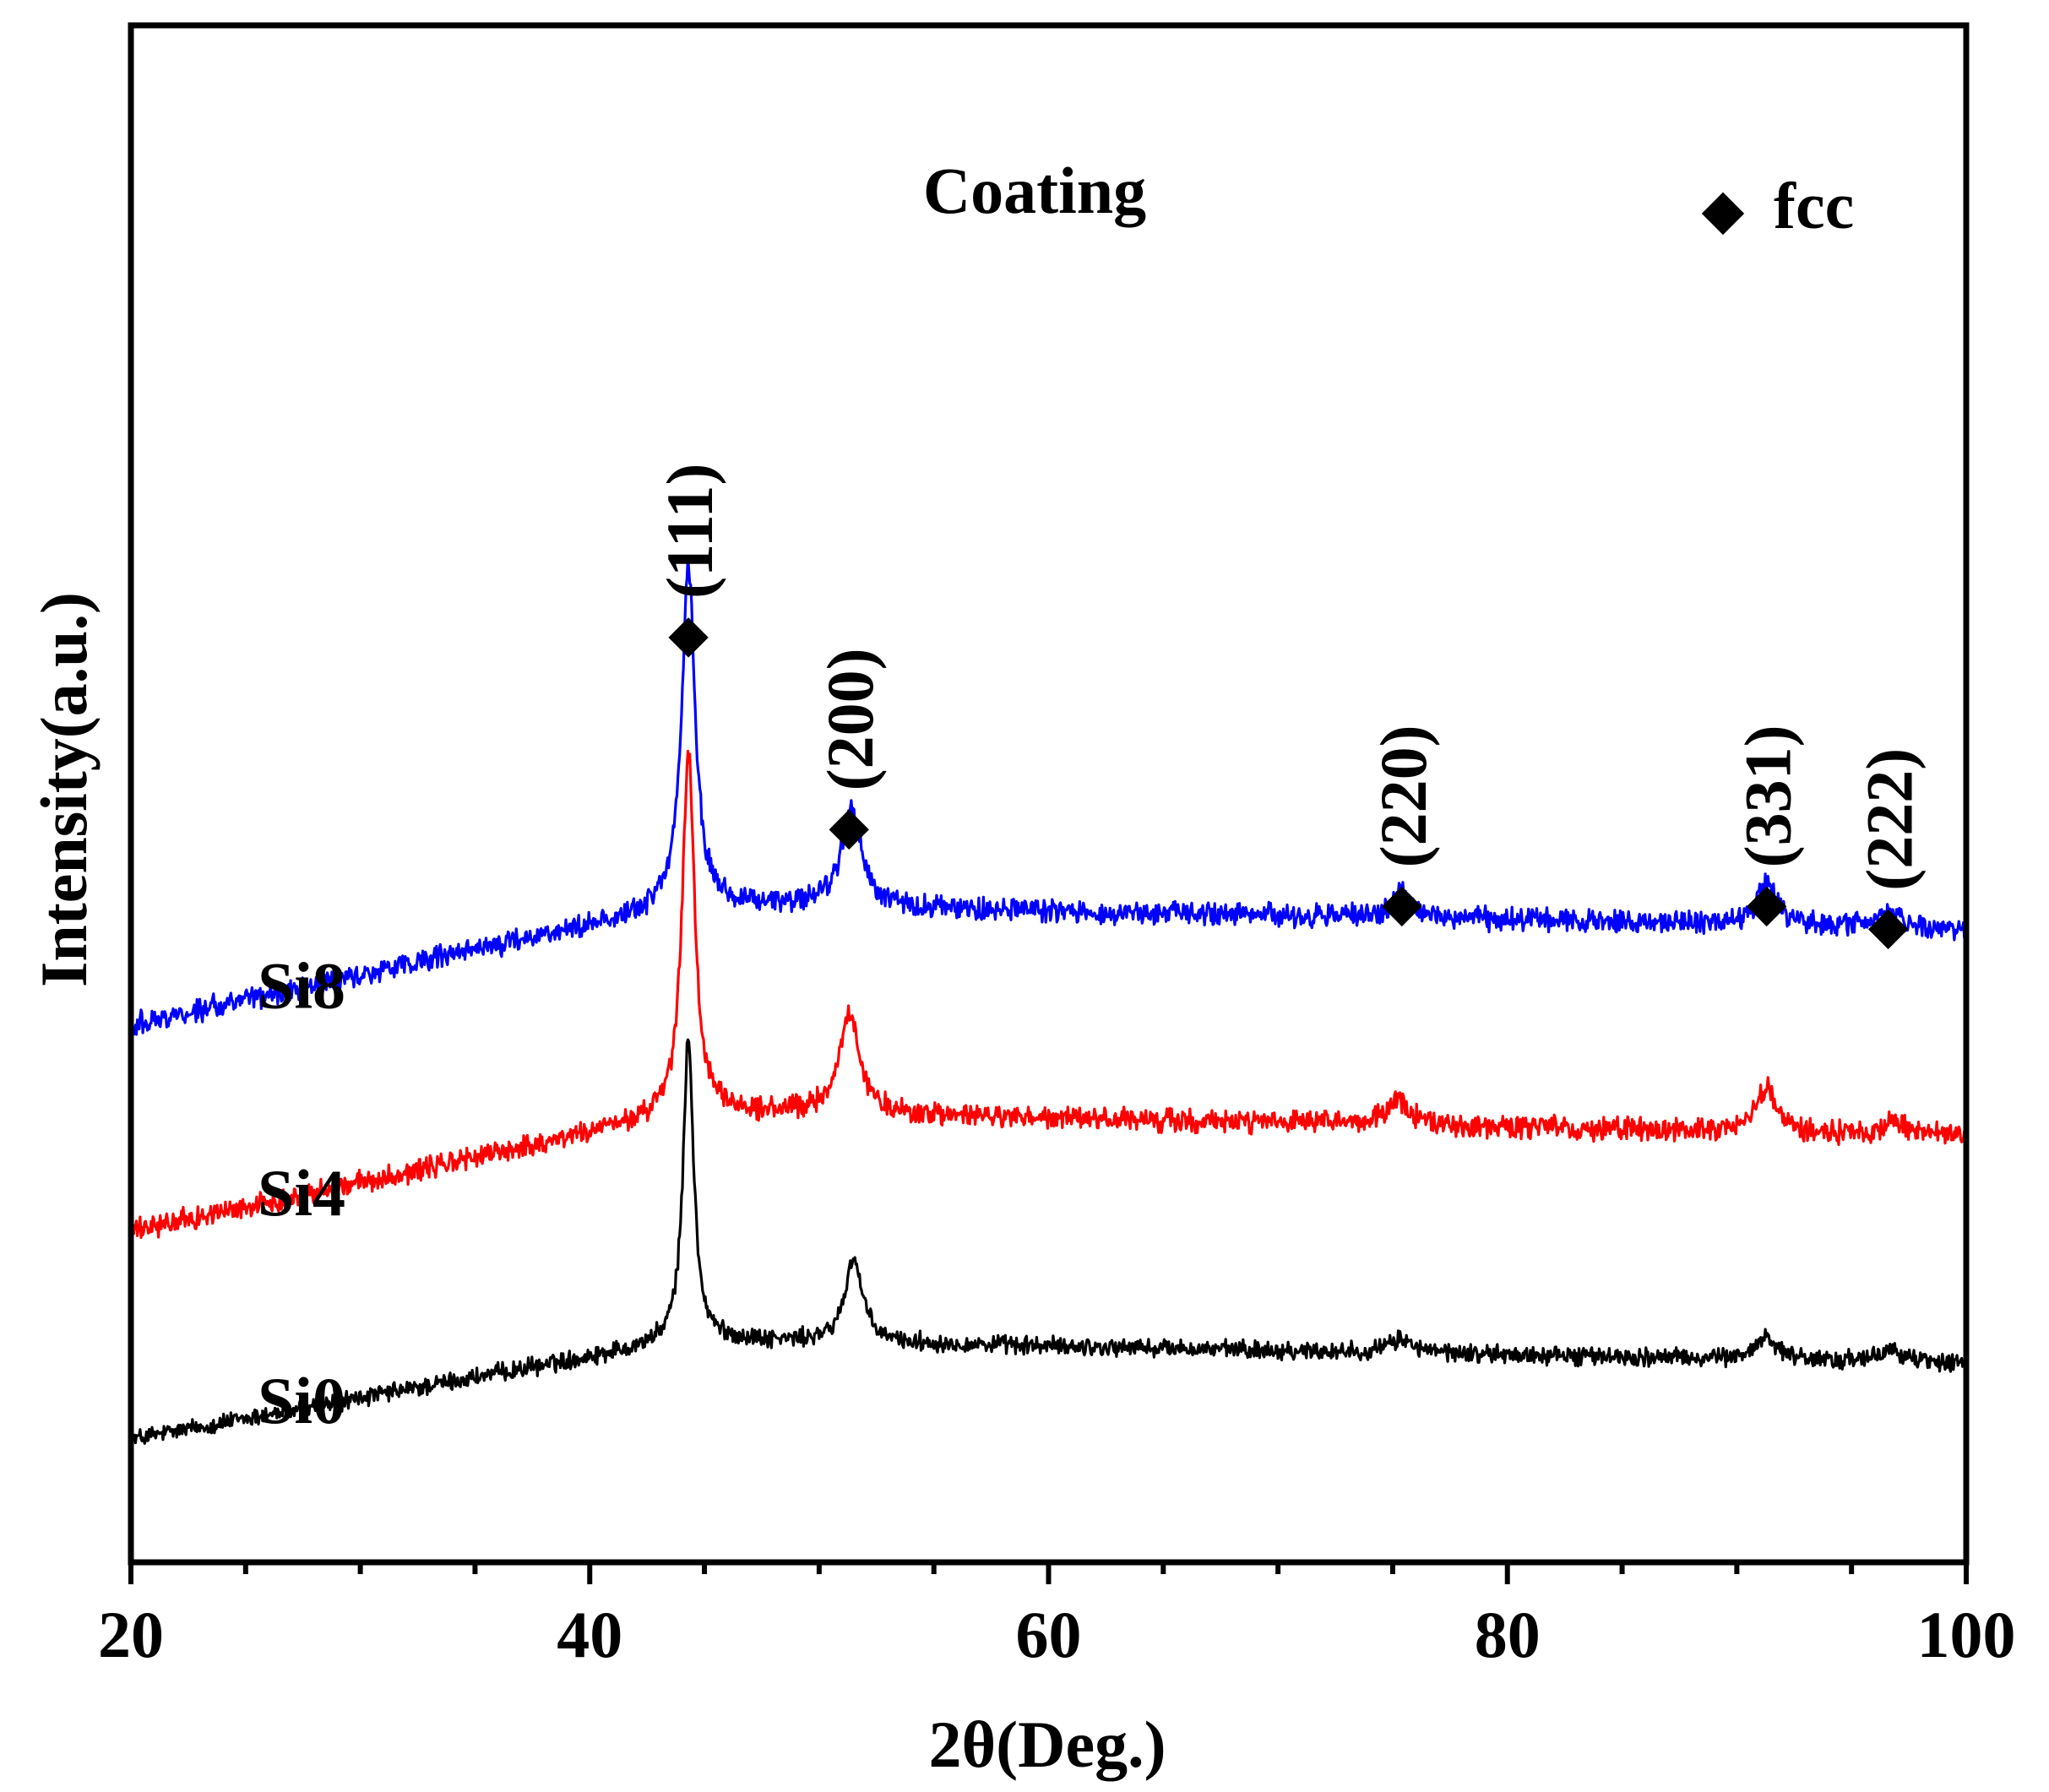  I want to click on peak-label: (111), so click(689, 531).